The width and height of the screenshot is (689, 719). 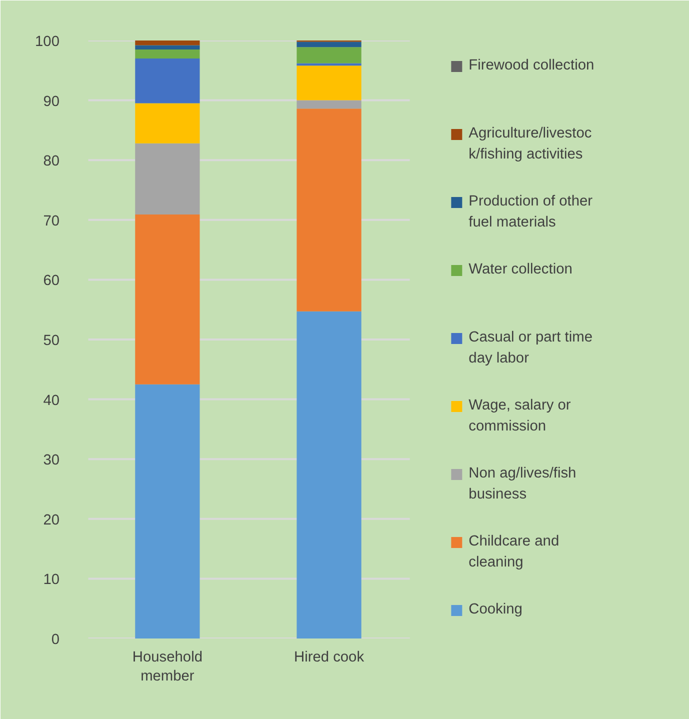 I want to click on legend-label: Wage, salary or commission, so click(x=519, y=416).